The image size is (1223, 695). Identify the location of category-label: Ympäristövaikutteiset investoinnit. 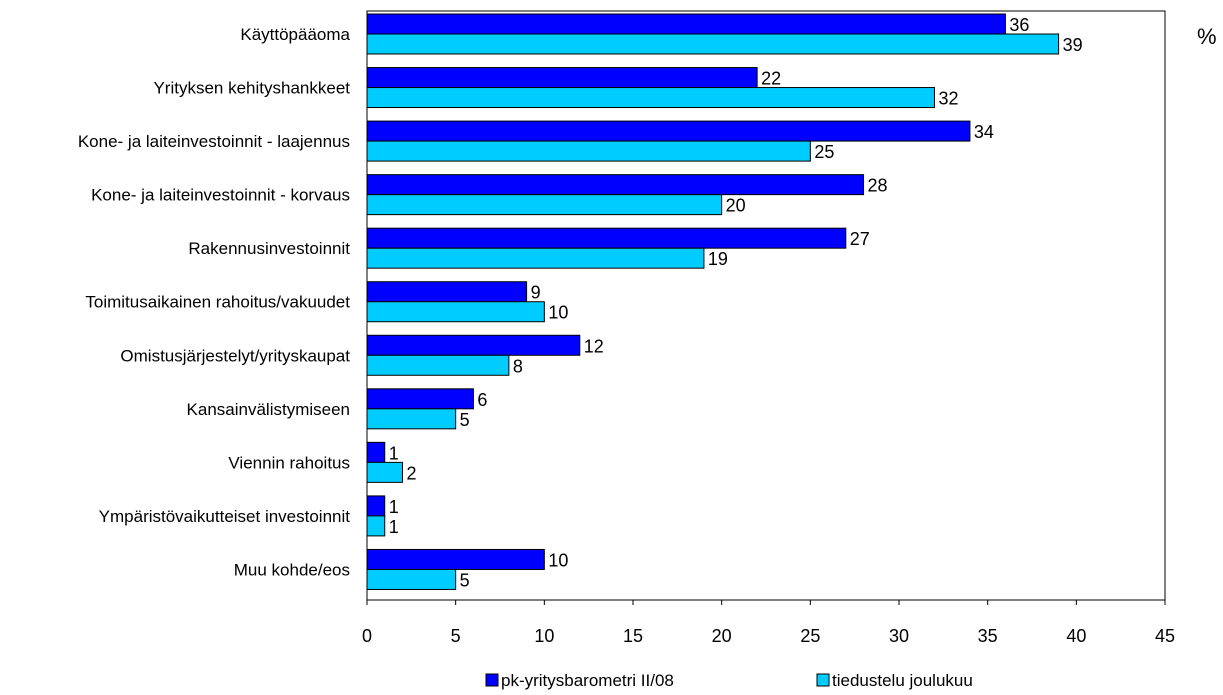
(225, 516).